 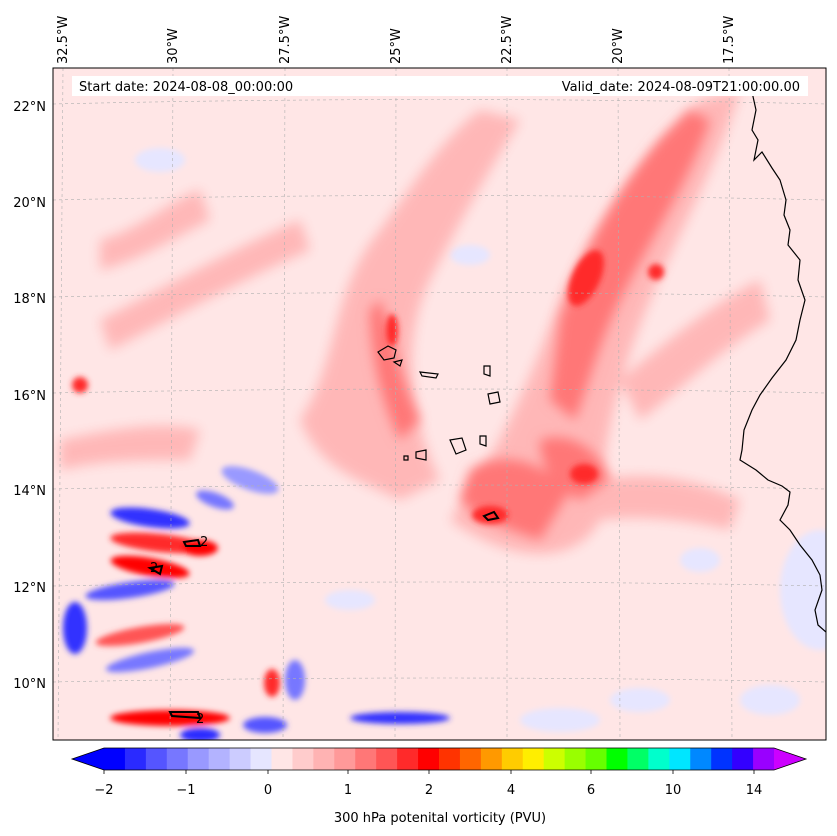 What do you see at coordinates (88, 759) in the screenshot?
I see `colorbar-under-arrow` at bounding box center [88, 759].